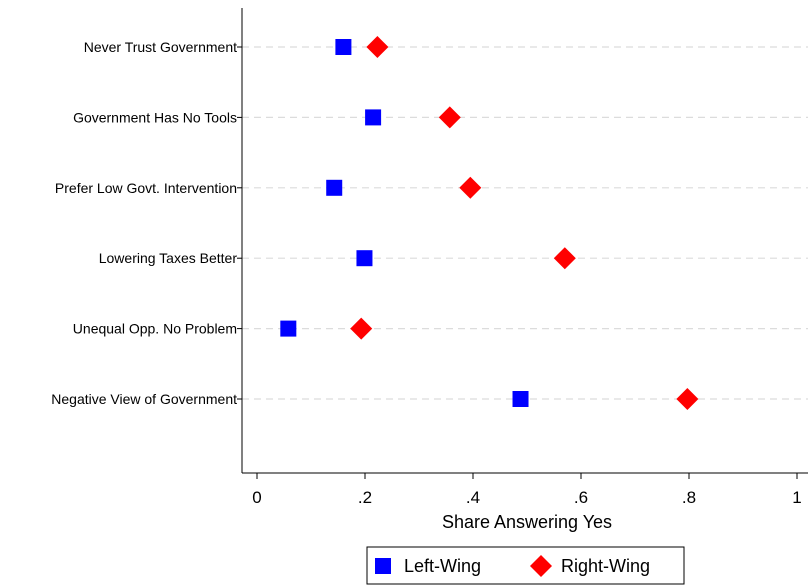 The height and width of the screenshot is (585, 808). Describe the element at coordinates (605, 566) in the screenshot. I see `legend-right-wing-label: Right-Wing` at that location.